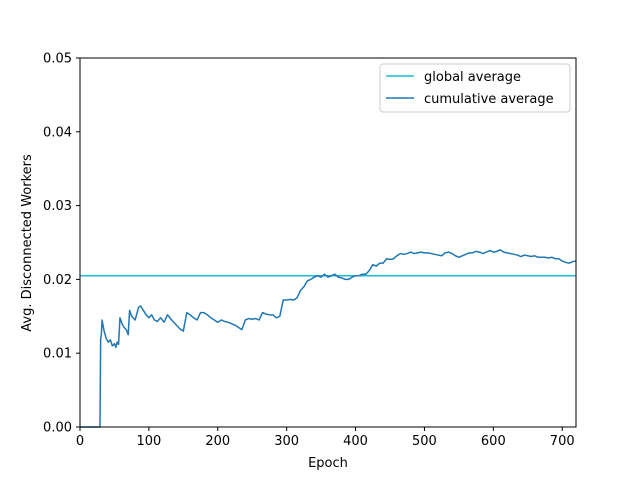 The image size is (640, 480). Describe the element at coordinates (57, 428) in the screenshot. I see `y-tick-label: 0.00` at that location.